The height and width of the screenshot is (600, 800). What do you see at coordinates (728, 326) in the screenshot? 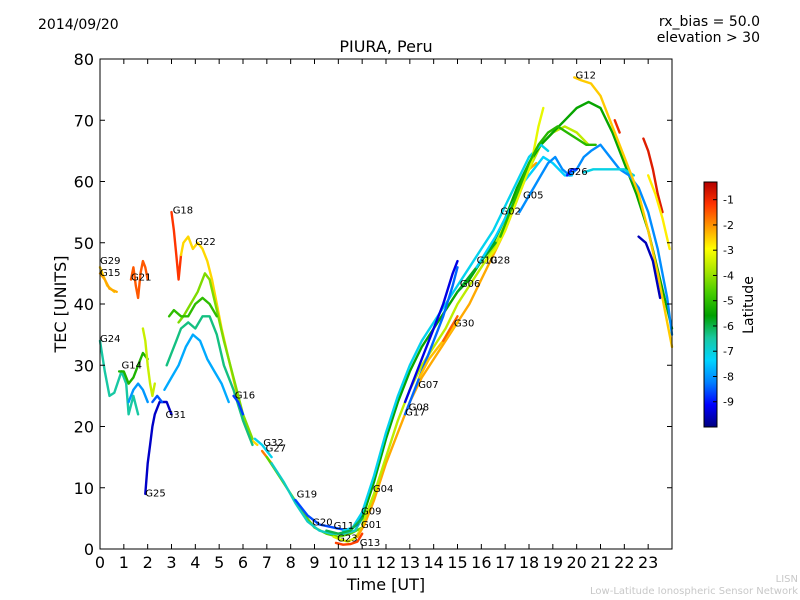
I see `colorbar-tick-label: -6` at bounding box center [728, 326].